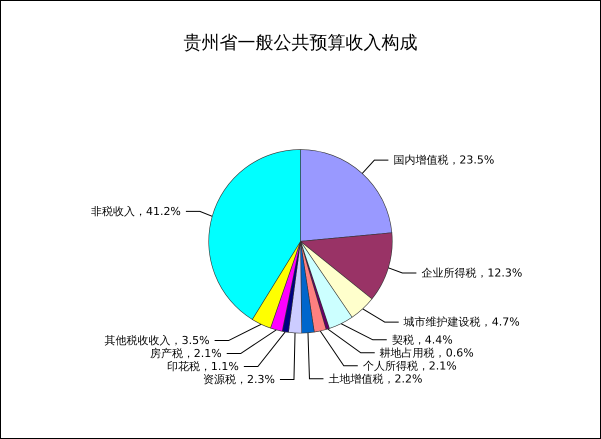 Image resolution: width=601 pixels, height=439 pixels. Describe the element at coordinates (239, 379) in the screenshot. I see `slice-label: 资源税，2.3%` at that location.